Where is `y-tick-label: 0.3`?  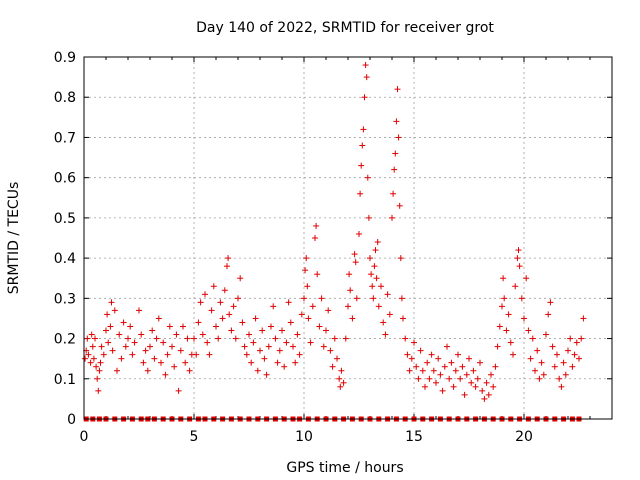
y-tick-label: 0.3 is located at coordinates (65, 299).